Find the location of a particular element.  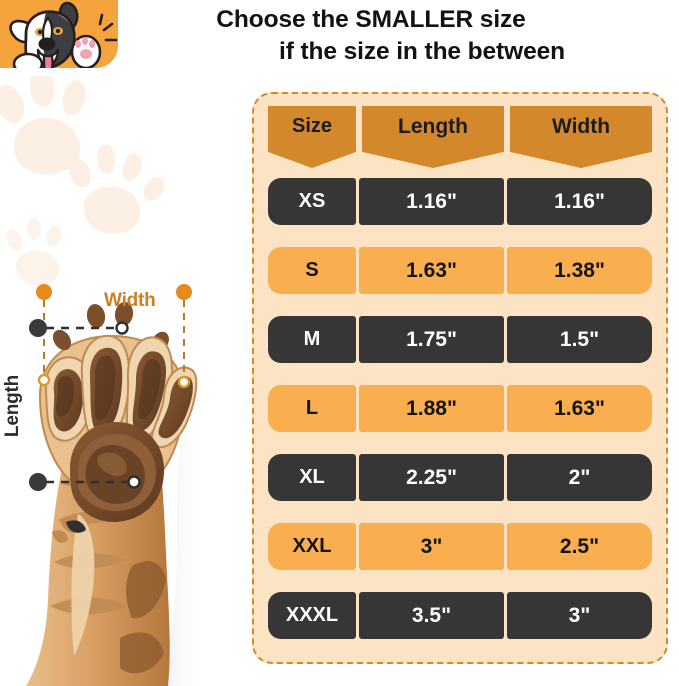

table-row: XS 1.16" 1.16" is located at coordinates (460, 201).